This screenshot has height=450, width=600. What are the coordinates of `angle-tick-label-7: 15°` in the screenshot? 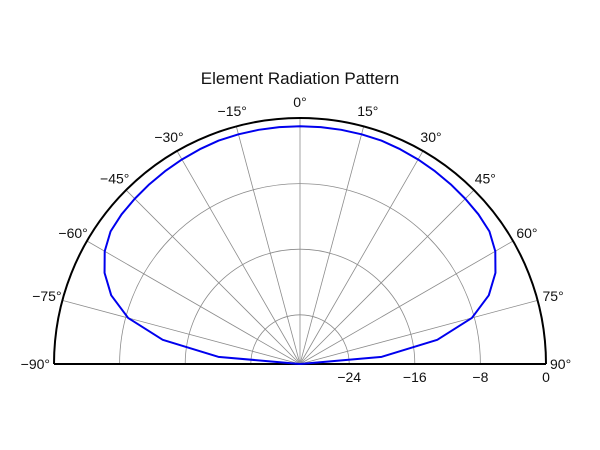 It's located at (367, 111).